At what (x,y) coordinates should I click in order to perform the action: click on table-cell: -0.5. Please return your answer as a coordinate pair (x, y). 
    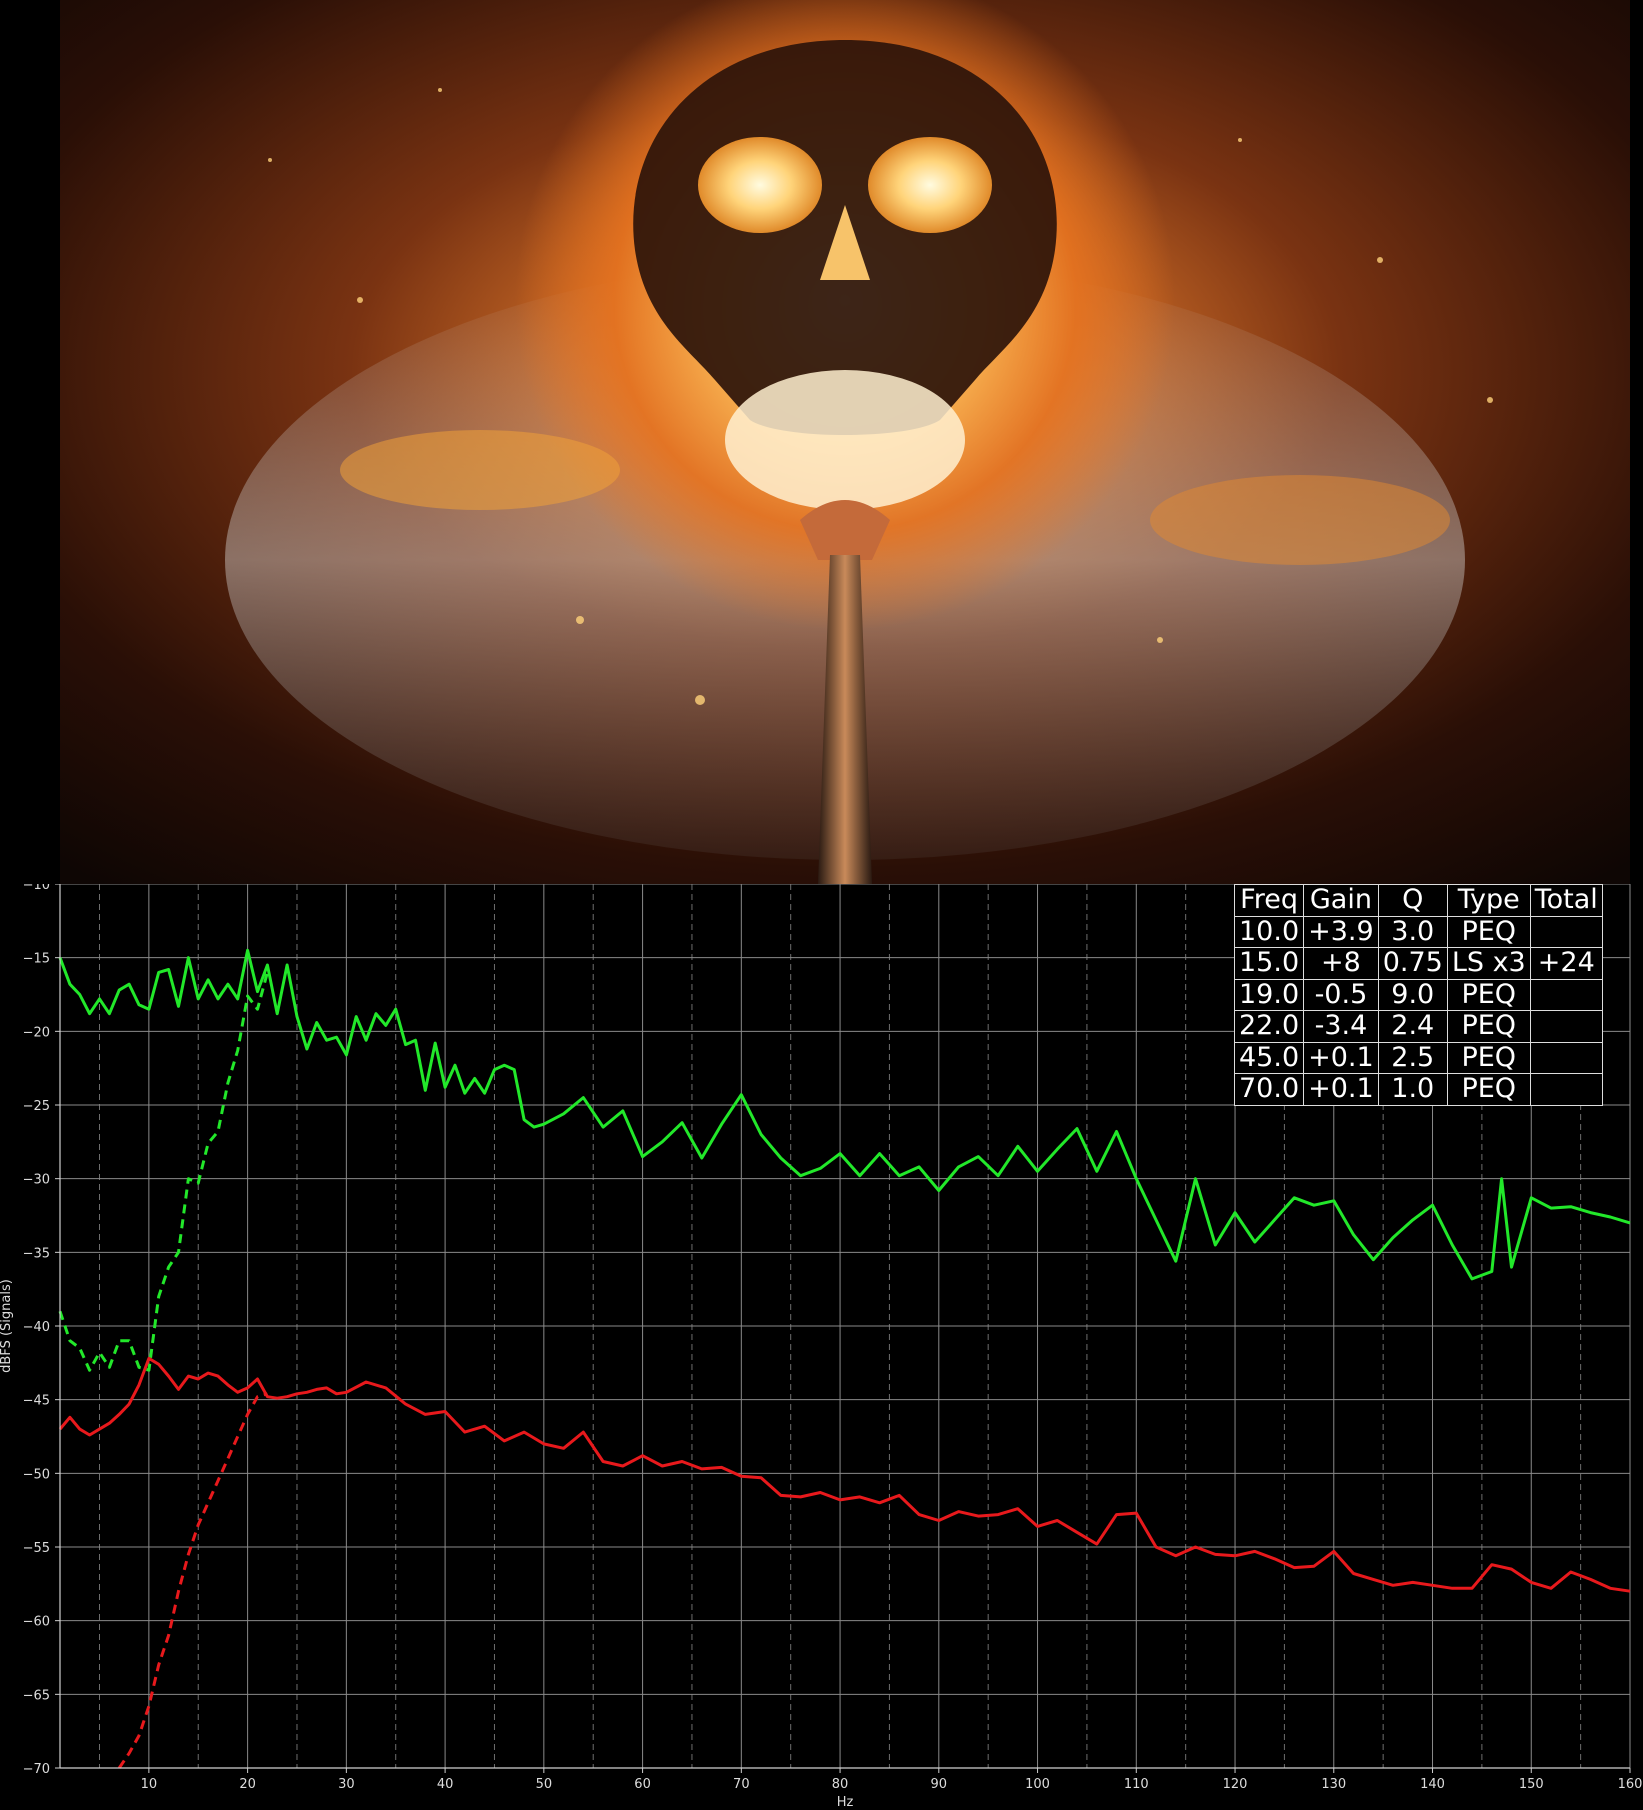
    Looking at the image, I should click on (1341, 994).